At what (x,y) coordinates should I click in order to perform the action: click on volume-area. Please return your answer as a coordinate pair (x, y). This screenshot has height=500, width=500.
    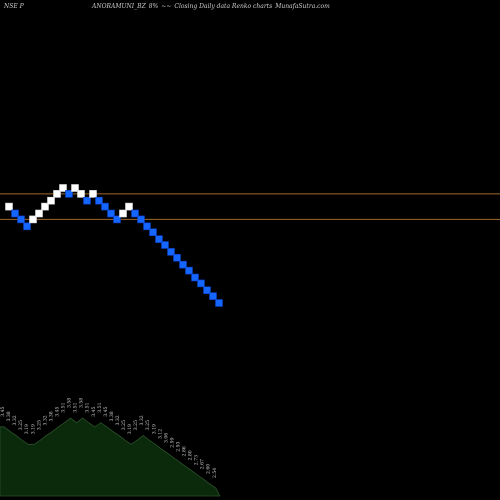
    Looking at the image, I should click on (110, 457).